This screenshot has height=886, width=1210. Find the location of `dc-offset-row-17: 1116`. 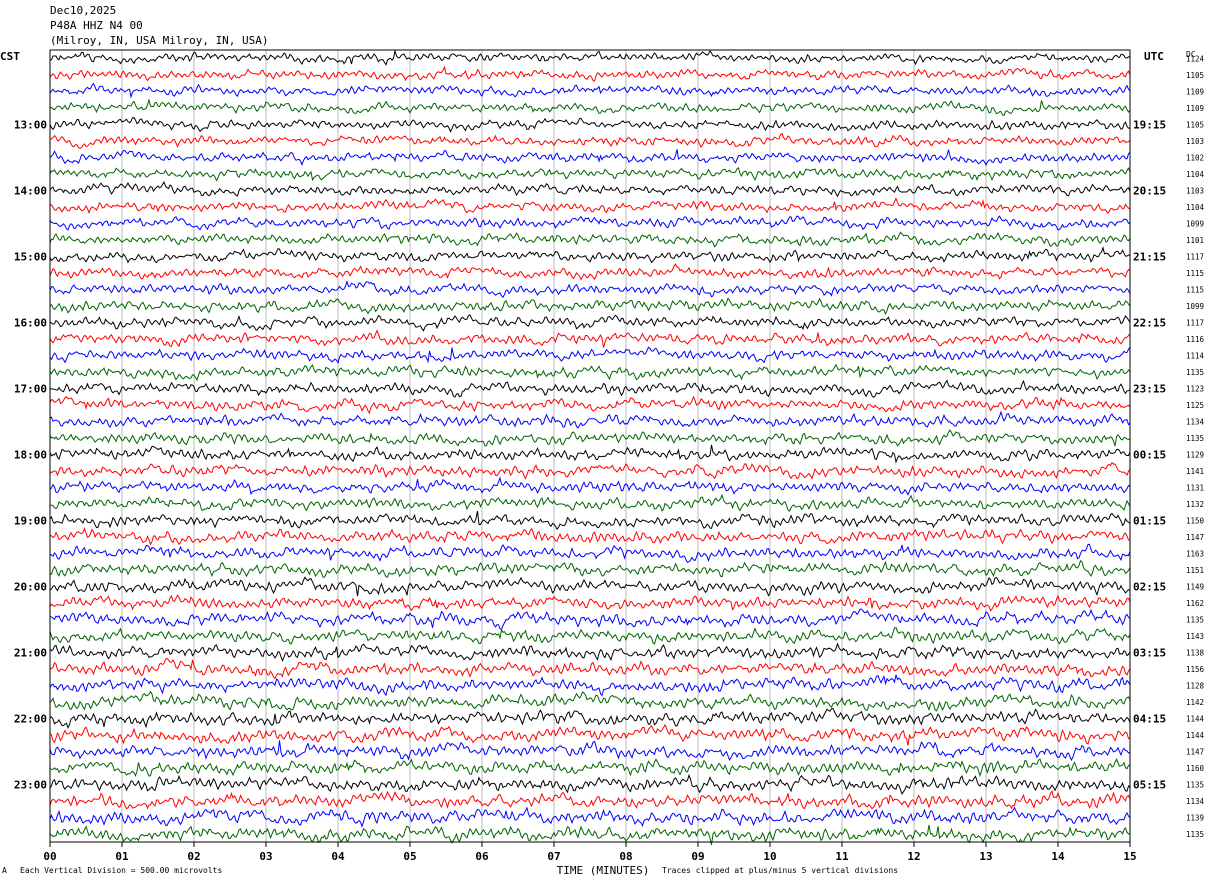

dc-offset-row-17: 1116 is located at coordinates (1195, 339).